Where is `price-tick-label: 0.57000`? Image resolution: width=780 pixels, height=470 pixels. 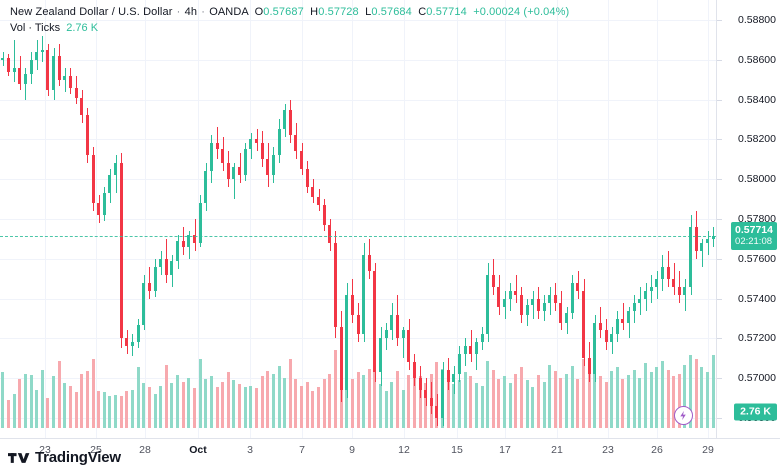 price-tick-label: 0.57000 is located at coordinates (757, 378).